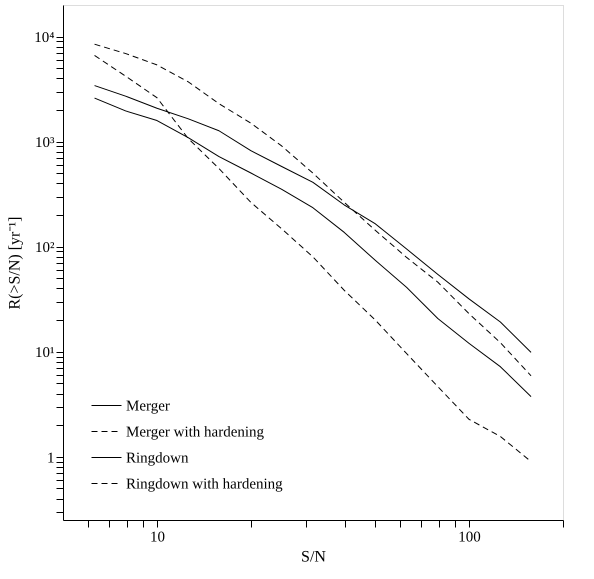 The height and width of the screenshot is (579, 594). I want to click on y-axis-title: R(>S/N) [yr⁻¹], so click(15, 263).